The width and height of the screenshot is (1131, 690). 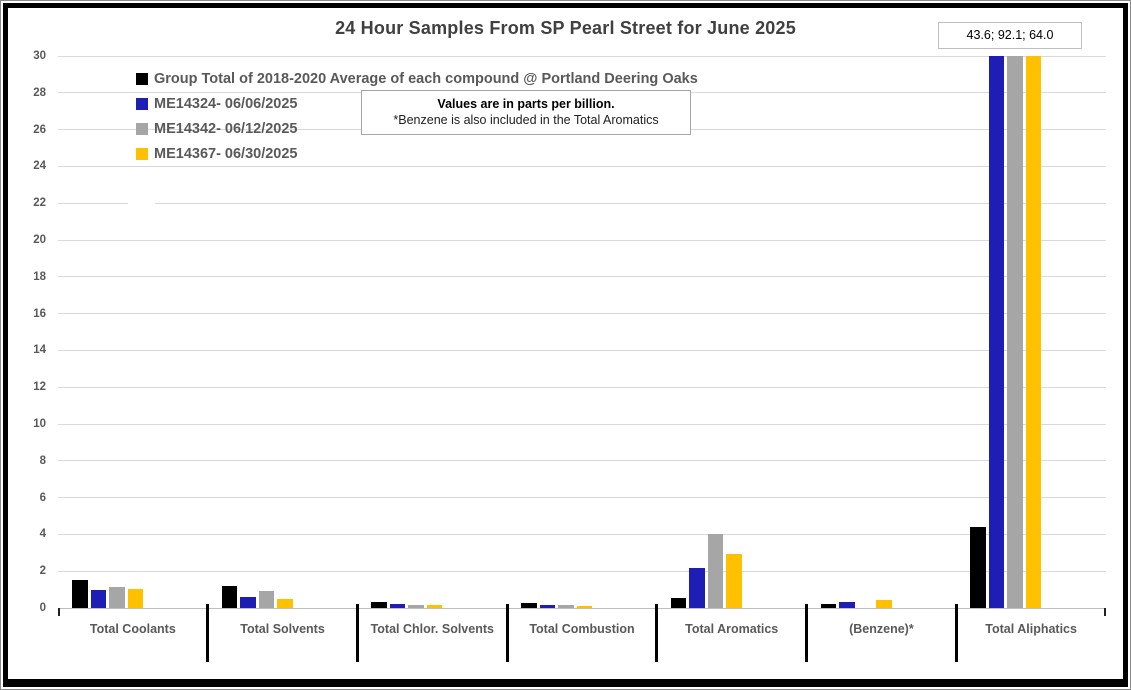 What do you see at coordinates (42, 608) in the screenshot?
I see `y-axis-tick-0: 0` at bounding box center [42, 608].